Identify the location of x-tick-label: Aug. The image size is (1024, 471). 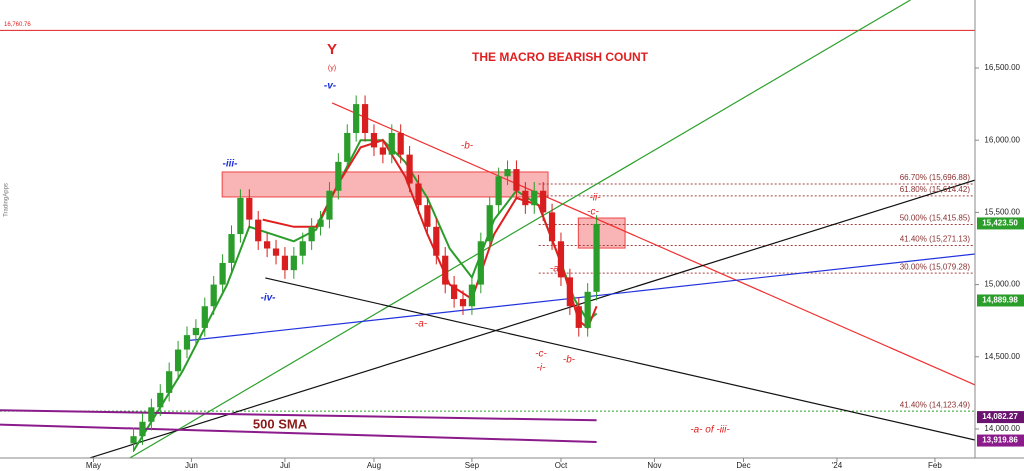
(374, 465).